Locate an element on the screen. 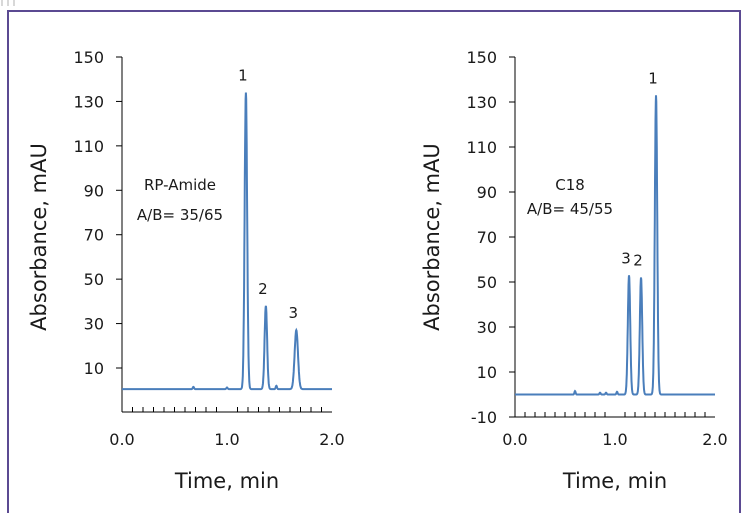  condition-annotation: A/B= 35/65 is located at coordinates (180, 215).